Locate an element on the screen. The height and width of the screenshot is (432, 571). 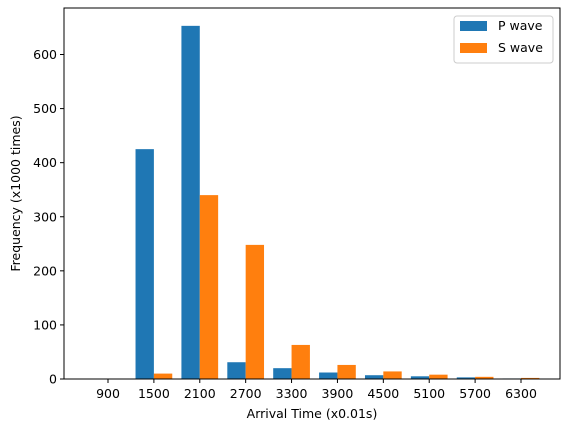
x-tick-label: 5700 is located at coordinates (475, 393).